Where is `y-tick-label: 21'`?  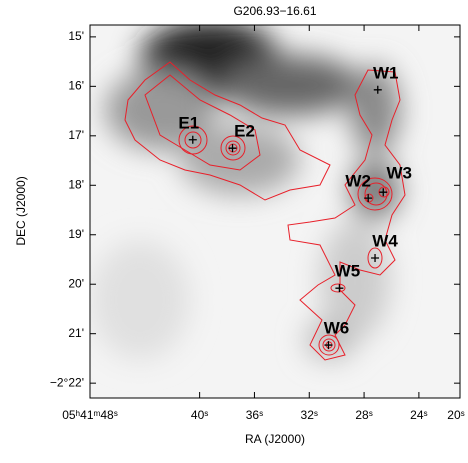
y-tick-label: 21' is located at coordinates (76, 333).